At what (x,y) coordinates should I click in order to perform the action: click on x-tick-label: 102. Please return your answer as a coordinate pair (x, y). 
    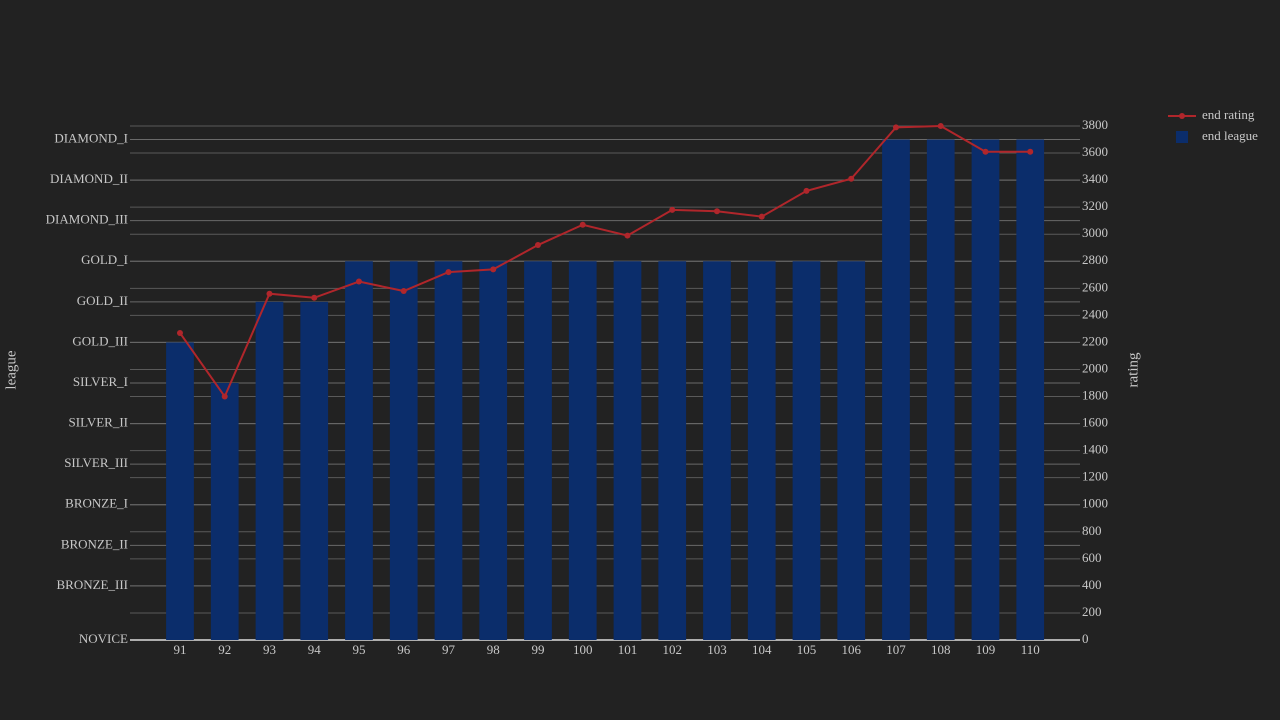
    Looking at the image, I should click on (672, 649).